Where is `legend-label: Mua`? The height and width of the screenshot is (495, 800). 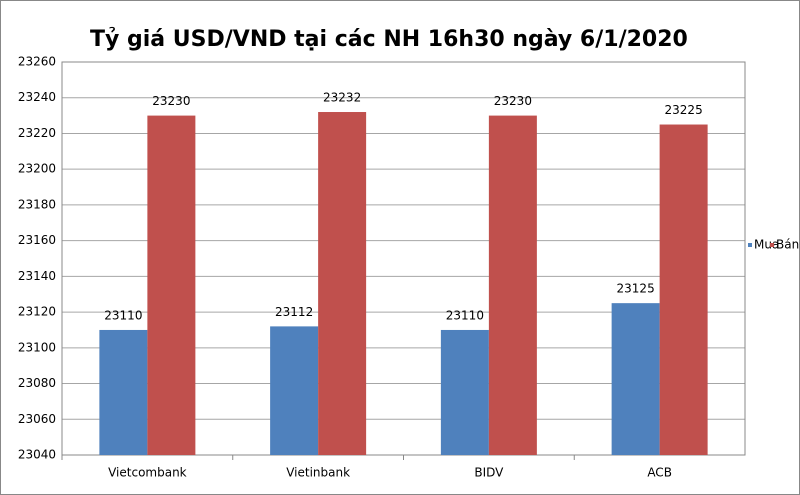 legend-label: Mua is located at coordinates (766, 245).